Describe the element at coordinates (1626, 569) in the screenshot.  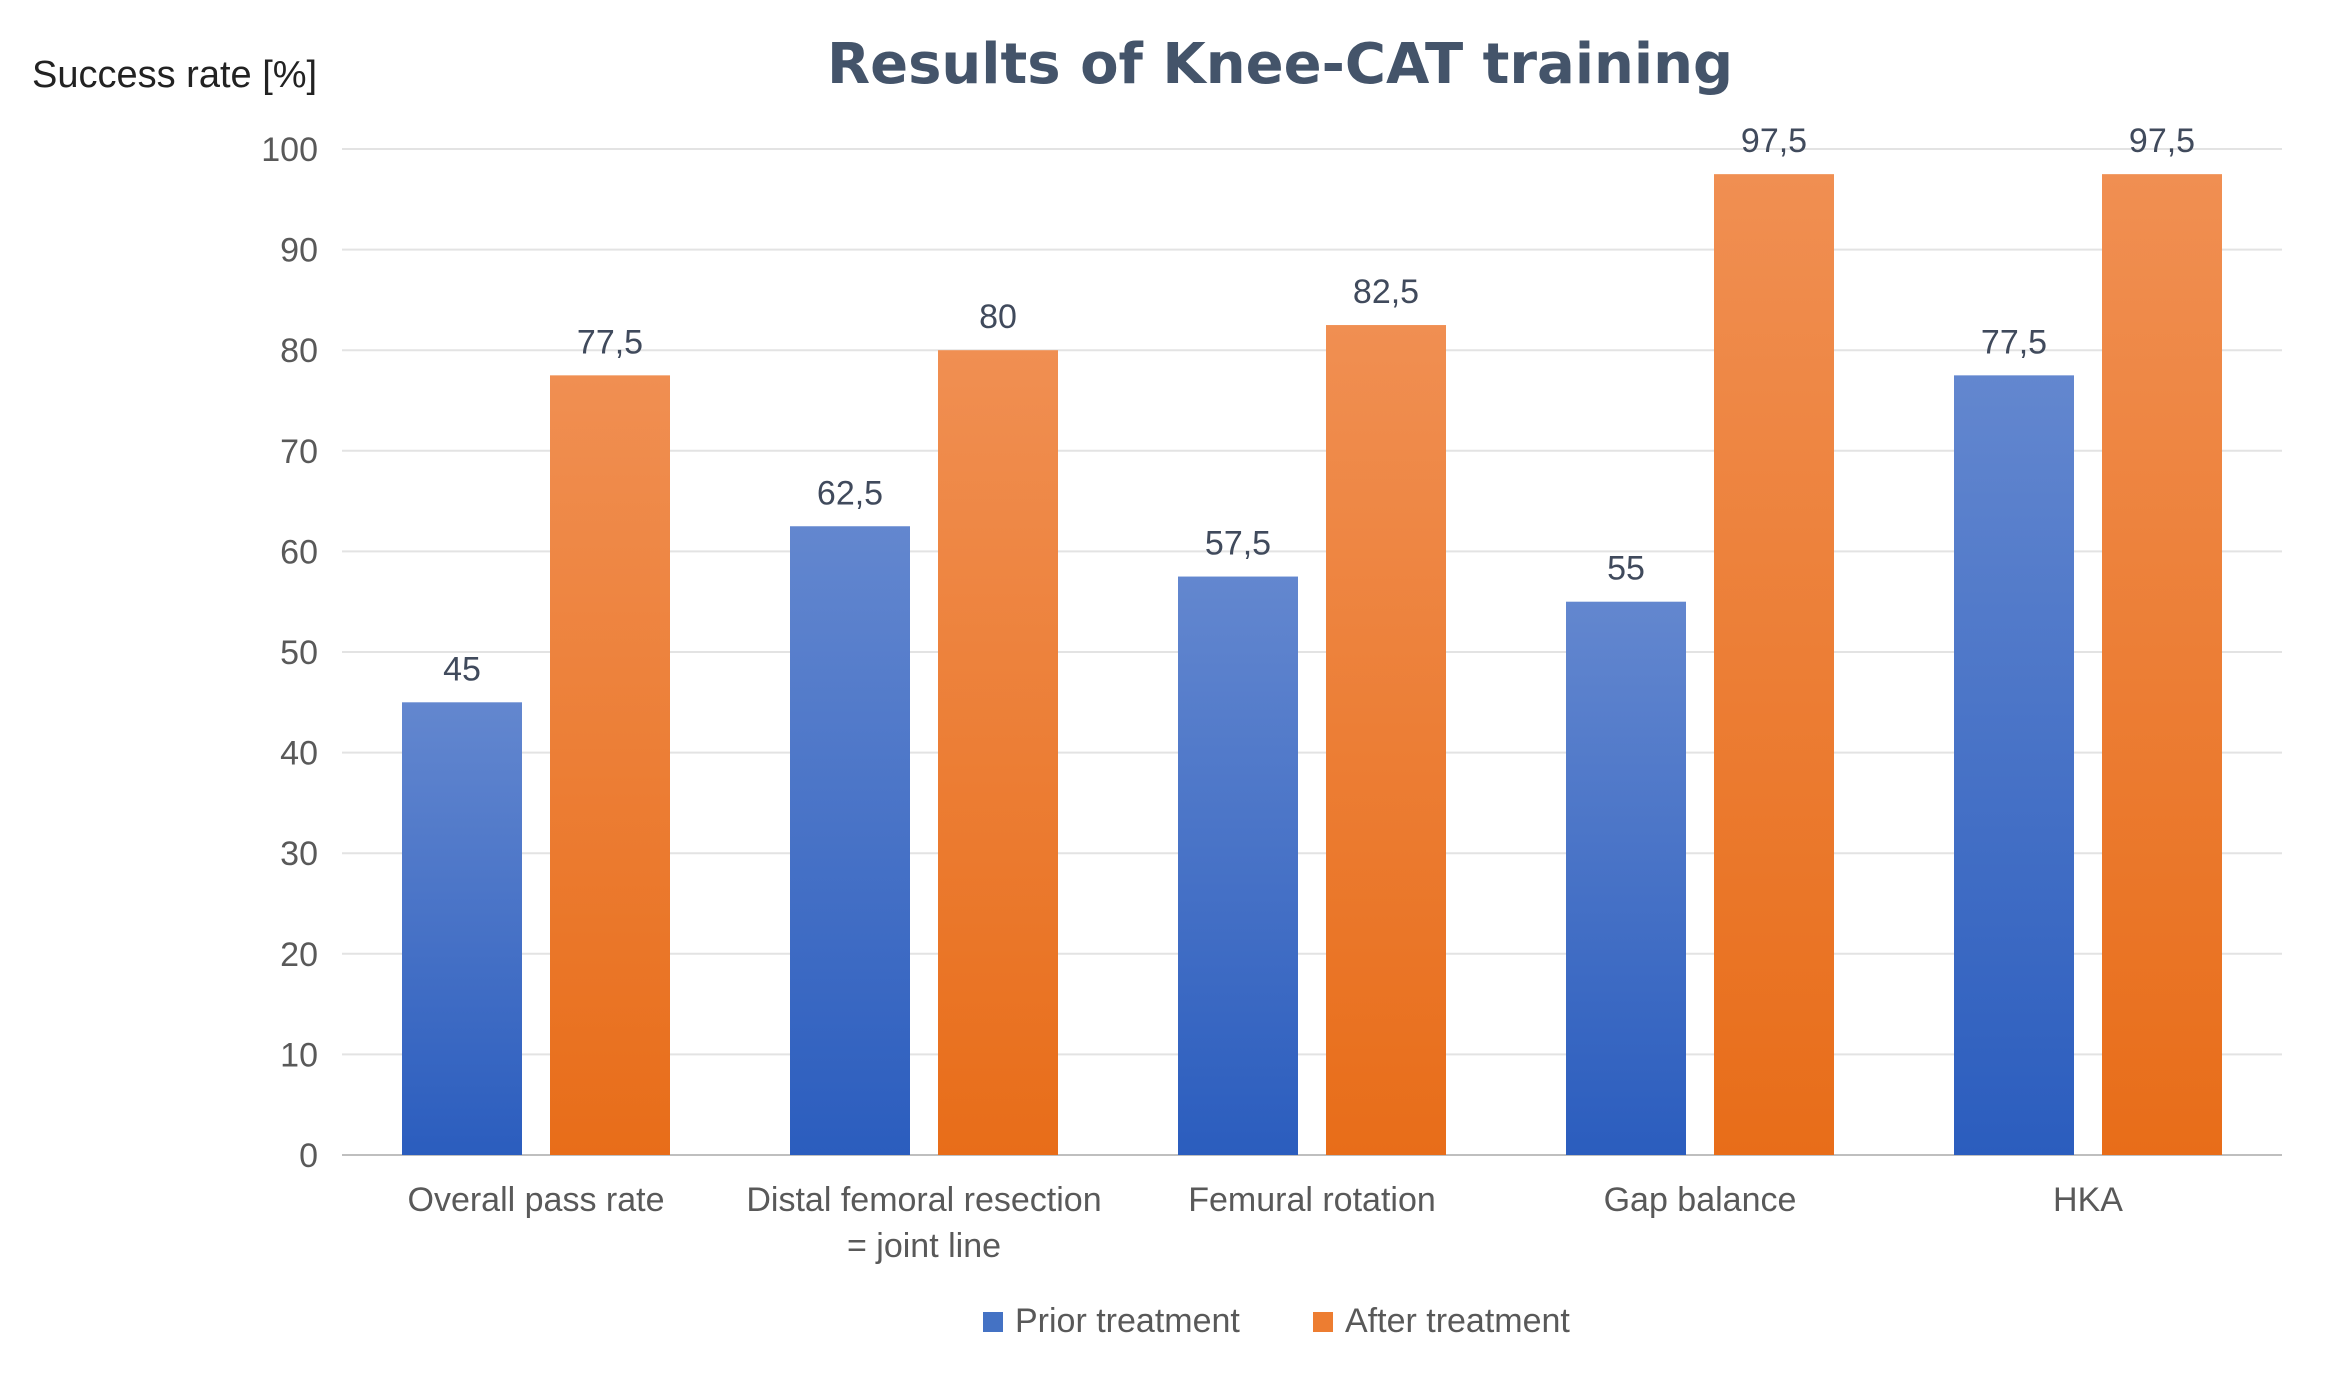
I see `data-label: 55` at that location.